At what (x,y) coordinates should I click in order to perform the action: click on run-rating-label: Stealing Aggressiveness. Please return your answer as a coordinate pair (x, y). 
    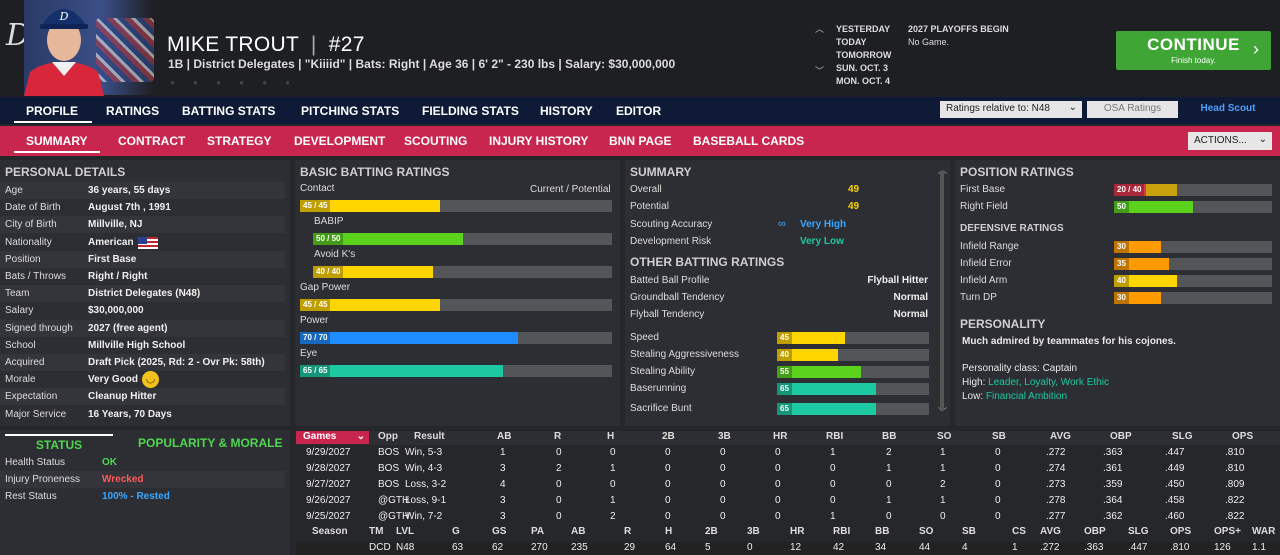
    Looking at the image, I should click on (684, 354).